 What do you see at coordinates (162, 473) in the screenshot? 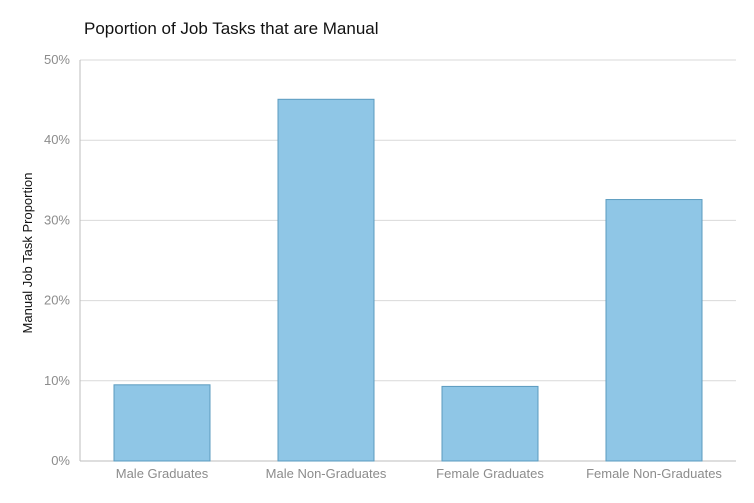
I see `x-tick-label: Male Graduates` at bounding box center [162, 473].